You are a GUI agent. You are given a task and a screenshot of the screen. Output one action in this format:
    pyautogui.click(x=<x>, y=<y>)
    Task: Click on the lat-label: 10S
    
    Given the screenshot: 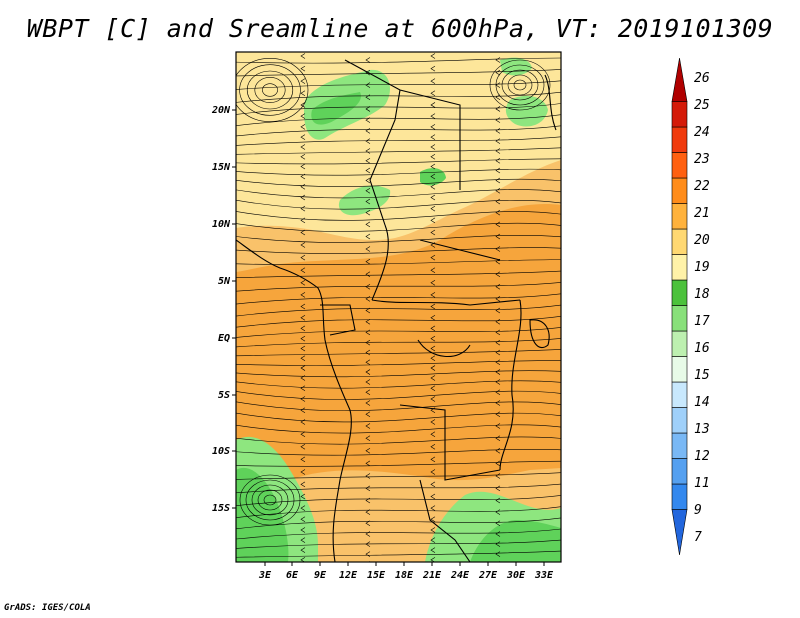 What is the action you would take?
    pyautogui.click(x=221, y=451)
    